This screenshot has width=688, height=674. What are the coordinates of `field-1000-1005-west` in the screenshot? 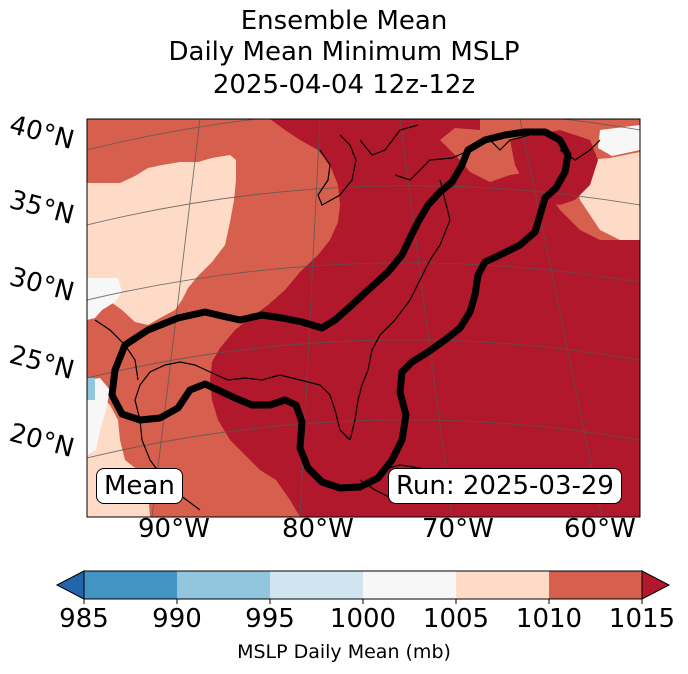 It's located at (161, 240).